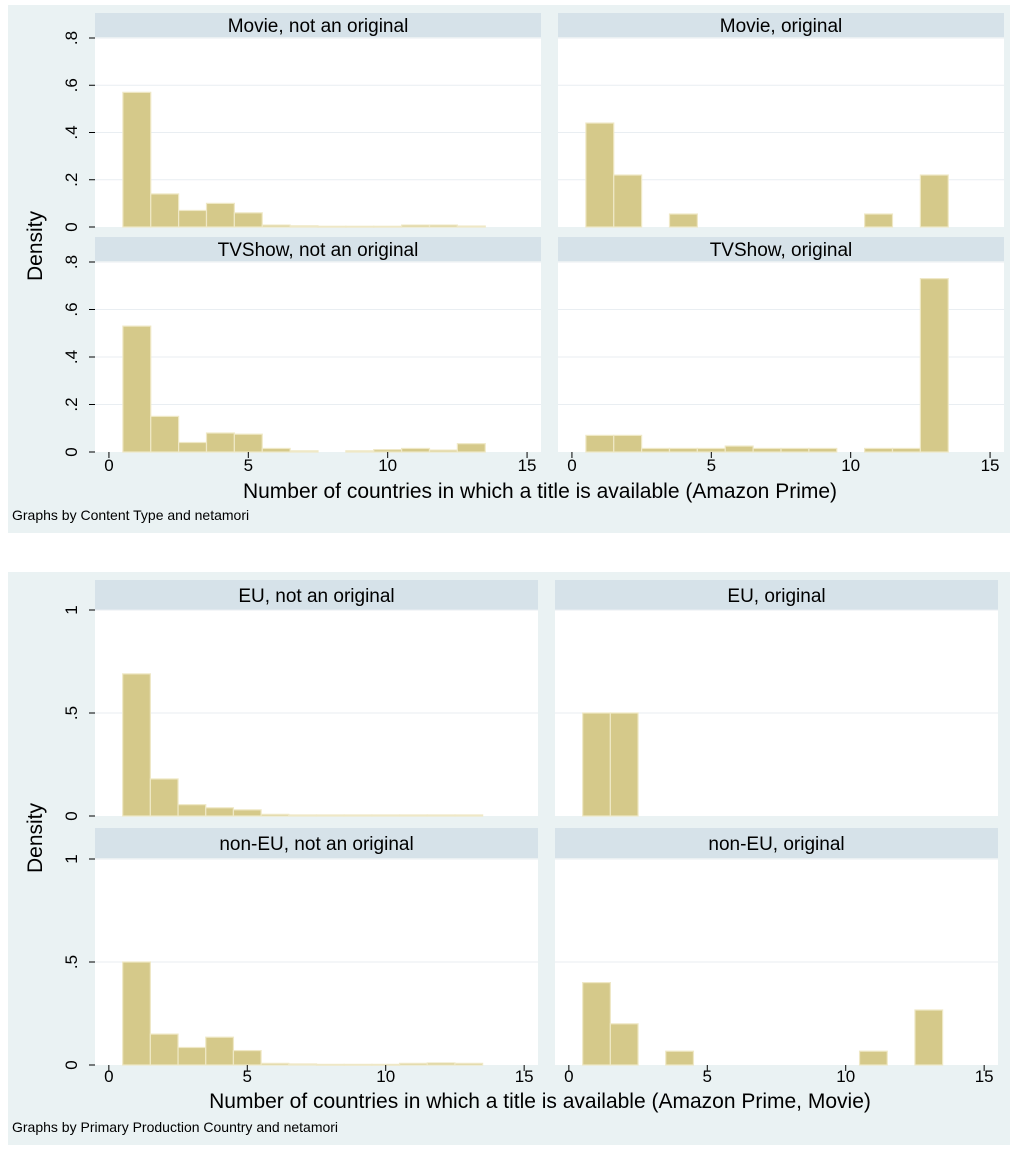  I want to click on panel-title: EU, not an original, so click(316, 596).